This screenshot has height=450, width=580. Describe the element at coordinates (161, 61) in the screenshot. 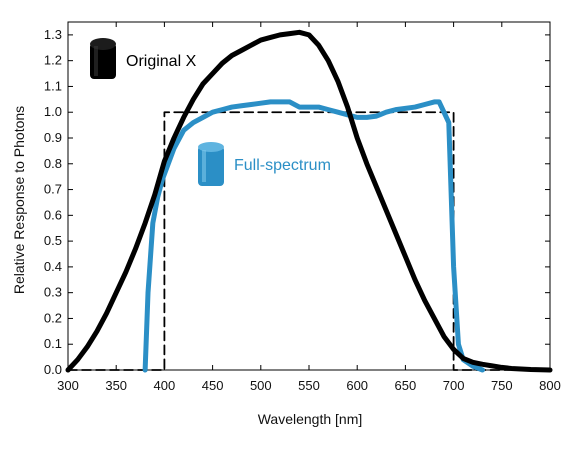

I see `series-label-original-x: Original X` at that location.